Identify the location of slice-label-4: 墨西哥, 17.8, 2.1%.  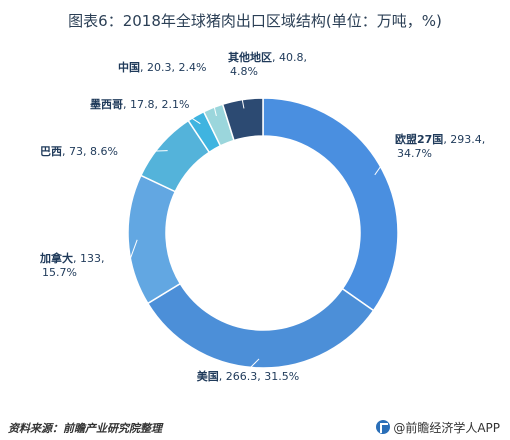
(139, 104).